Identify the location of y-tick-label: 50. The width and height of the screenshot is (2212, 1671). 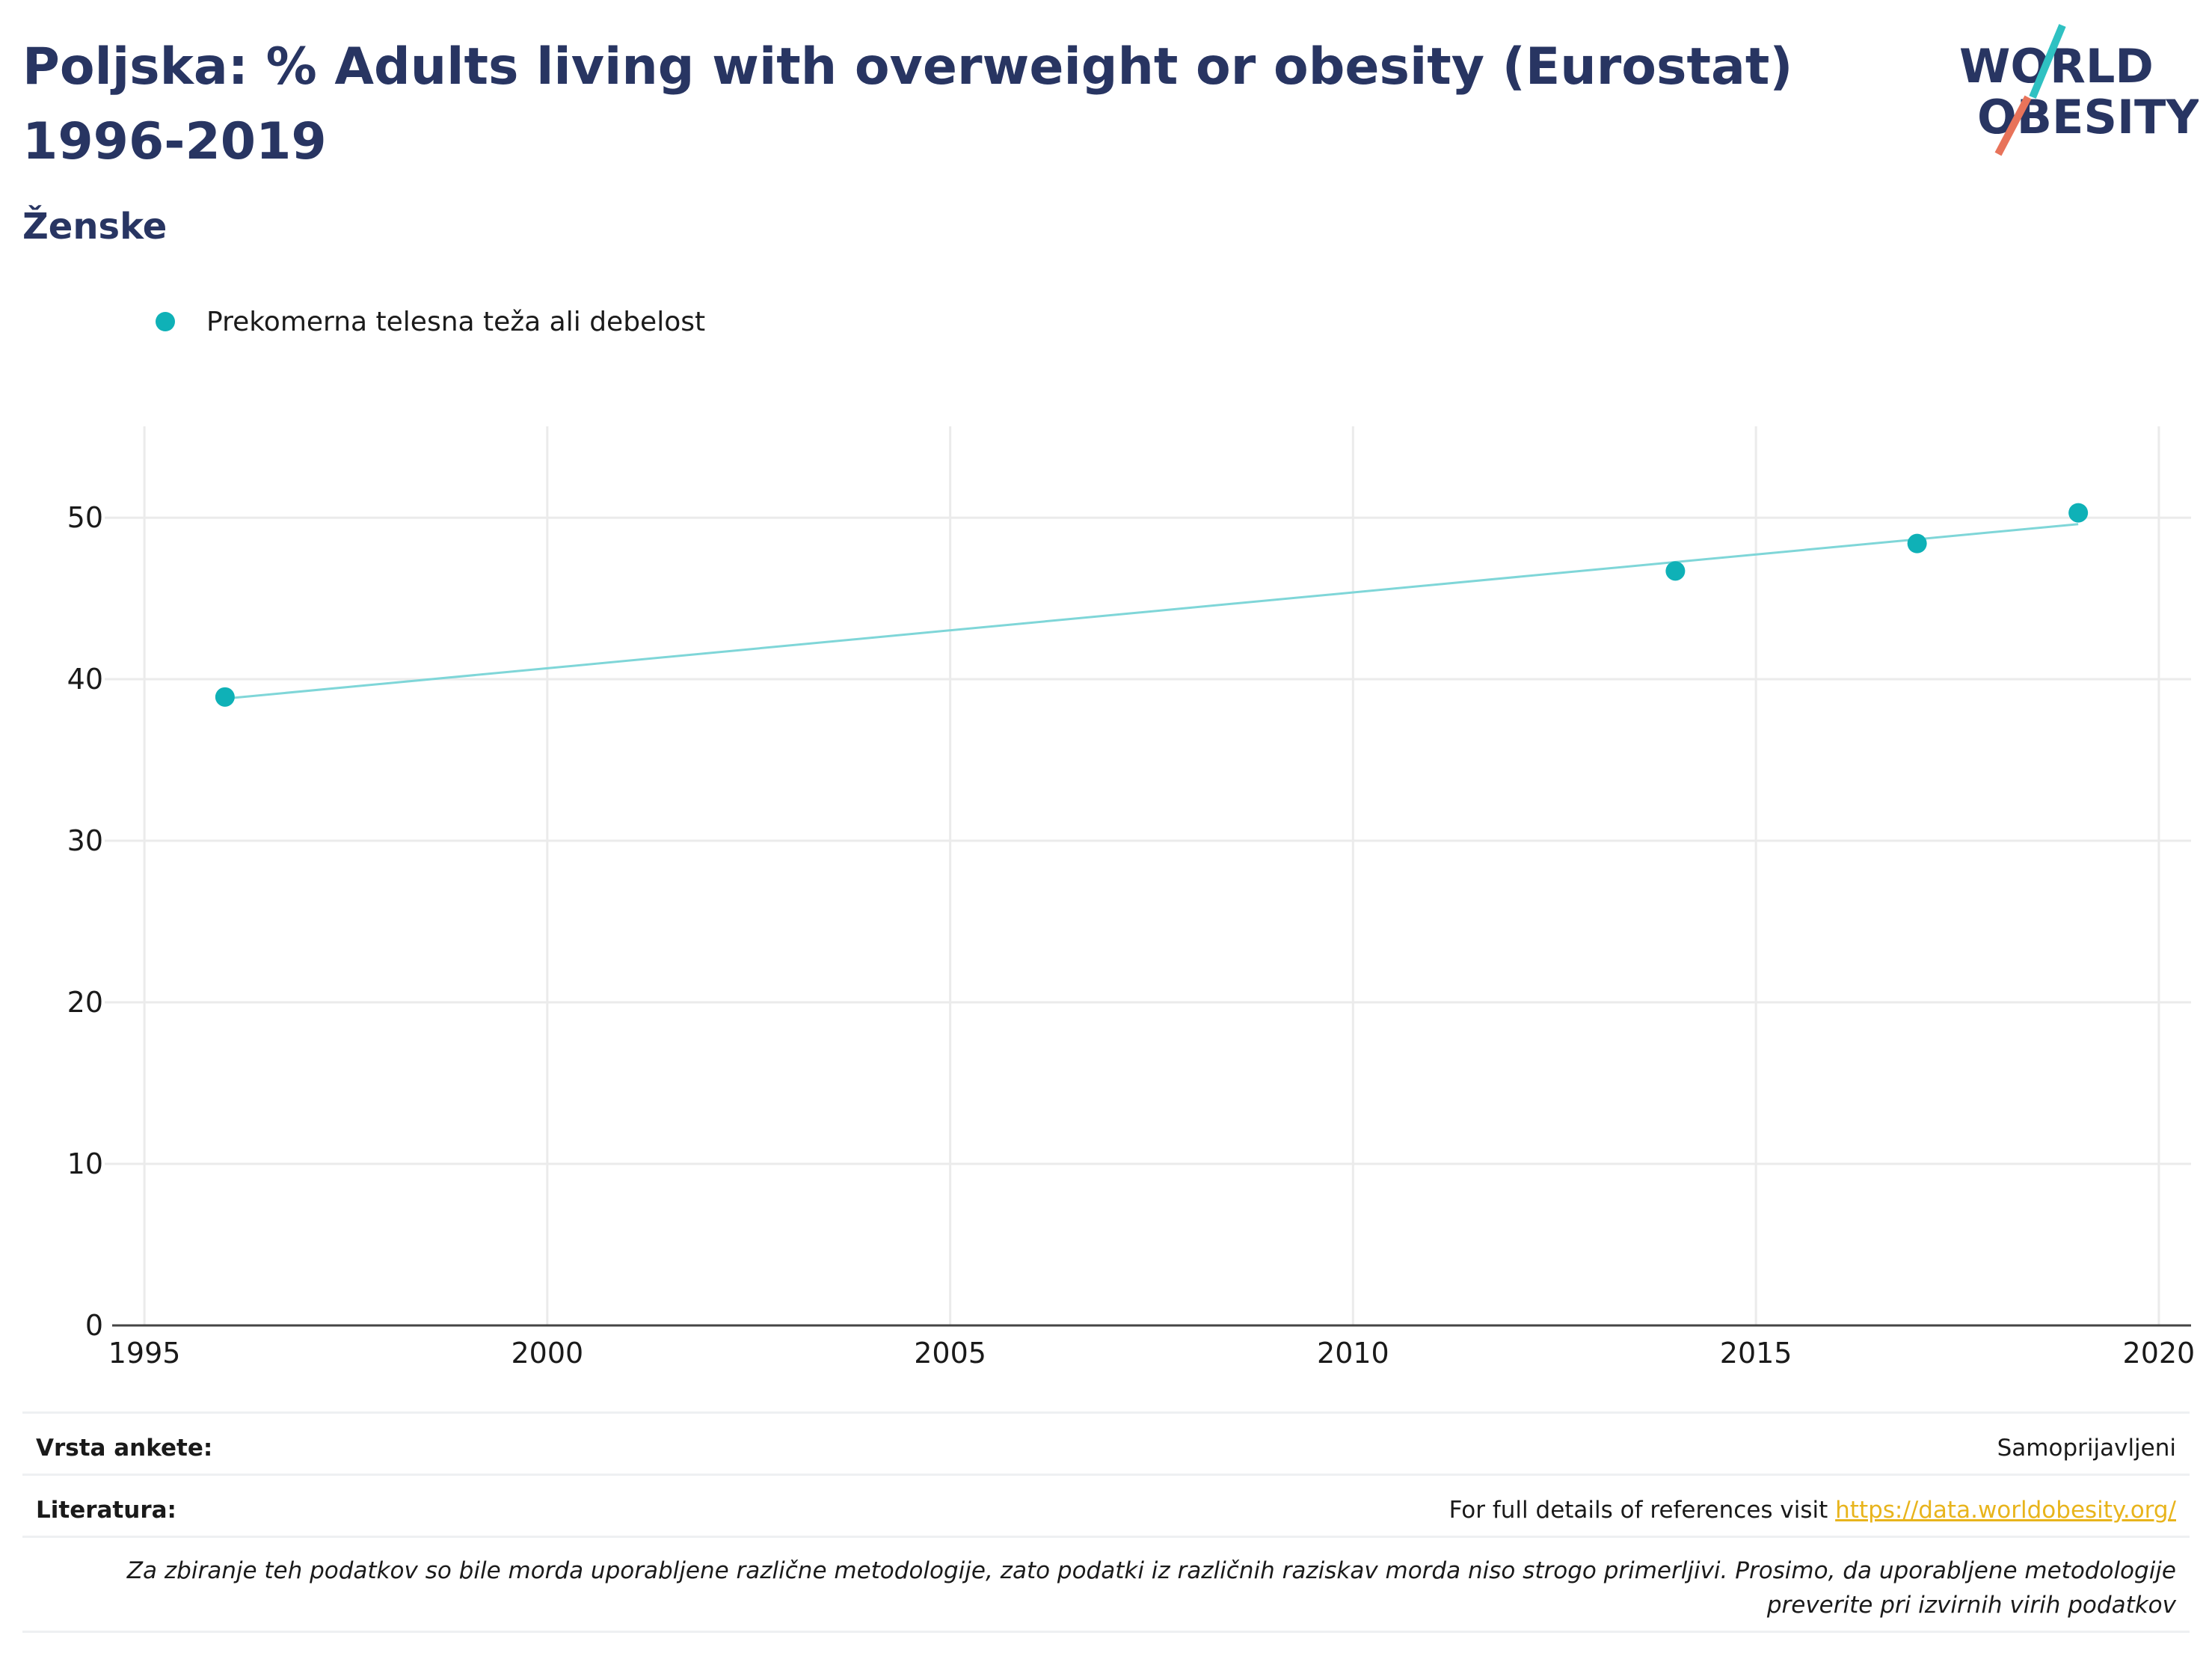
(85, 517).